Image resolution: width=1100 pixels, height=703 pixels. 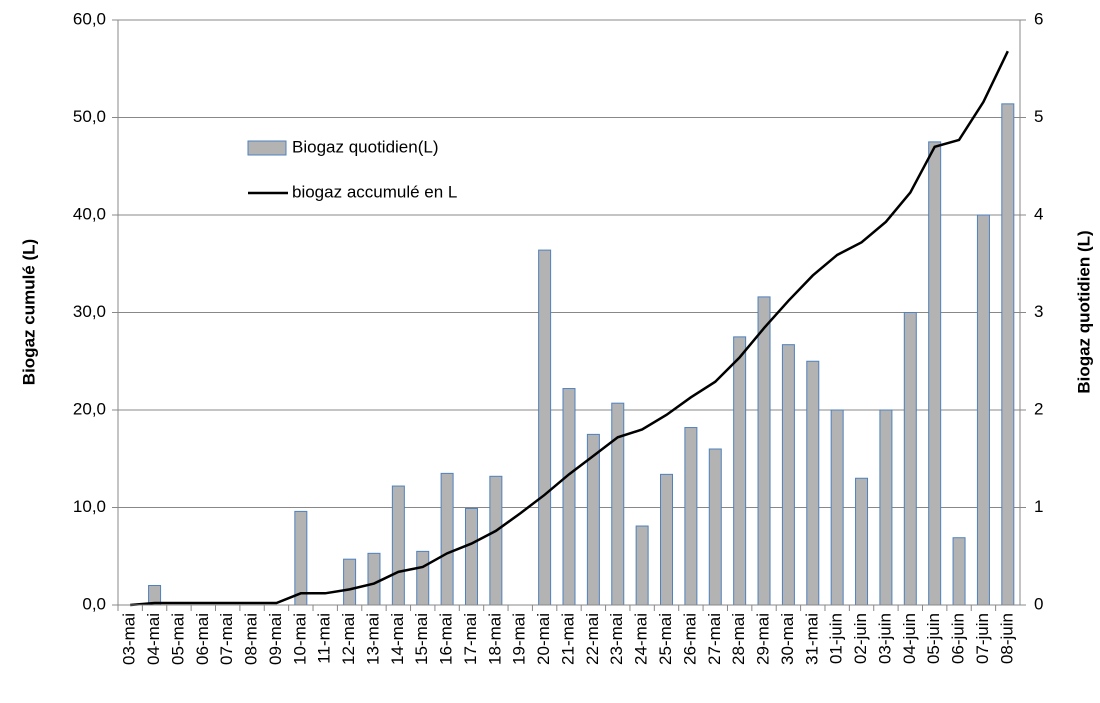 I want to click on x-tick-label: 08-mai, so click(x=251, y=639).